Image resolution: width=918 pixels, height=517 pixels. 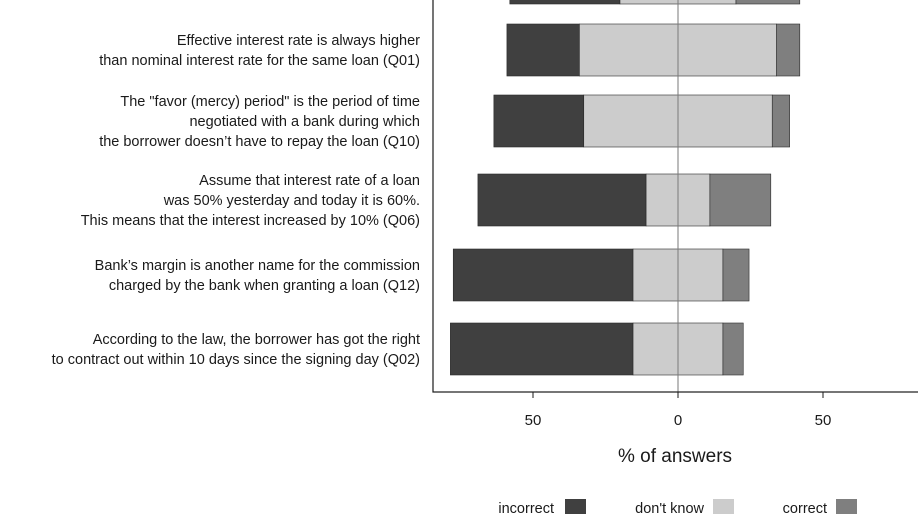 I want to click on legend-swatch-correct, so click(x=846, y=506).